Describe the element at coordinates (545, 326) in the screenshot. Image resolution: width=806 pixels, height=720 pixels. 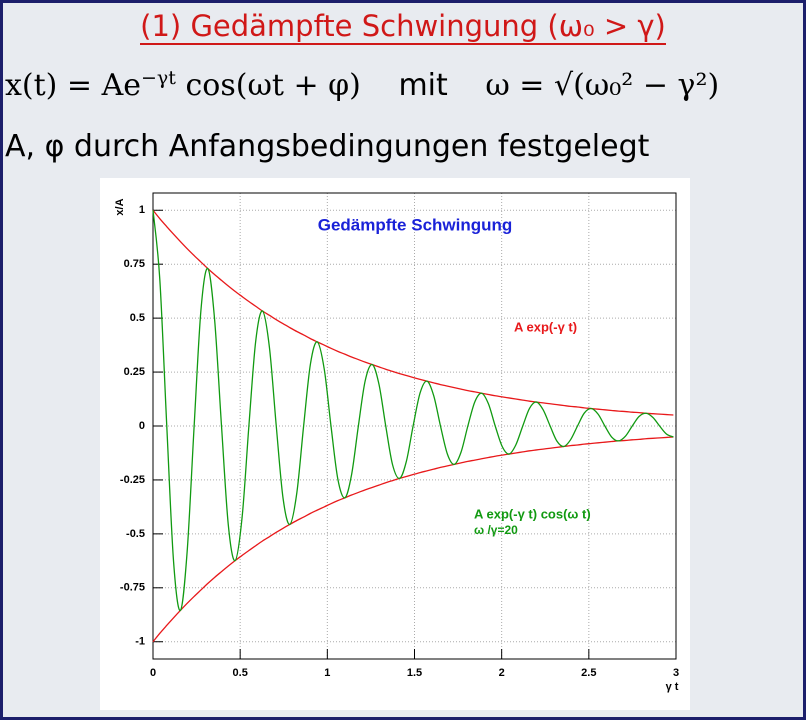
I see `series-label: A exp(-γ t)` at that location.